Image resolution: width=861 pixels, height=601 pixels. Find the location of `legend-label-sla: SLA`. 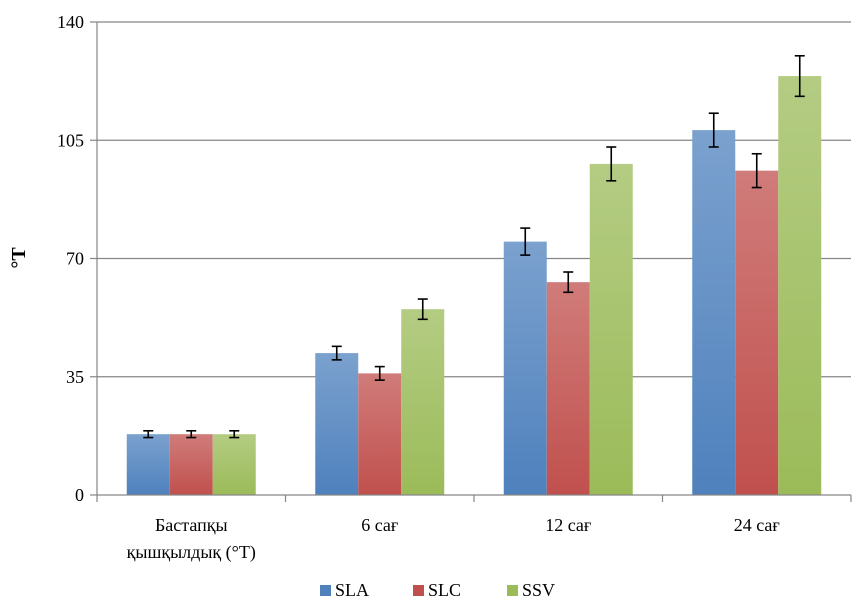

legend-label-sla: SLA is located at coordinates (352, 590).